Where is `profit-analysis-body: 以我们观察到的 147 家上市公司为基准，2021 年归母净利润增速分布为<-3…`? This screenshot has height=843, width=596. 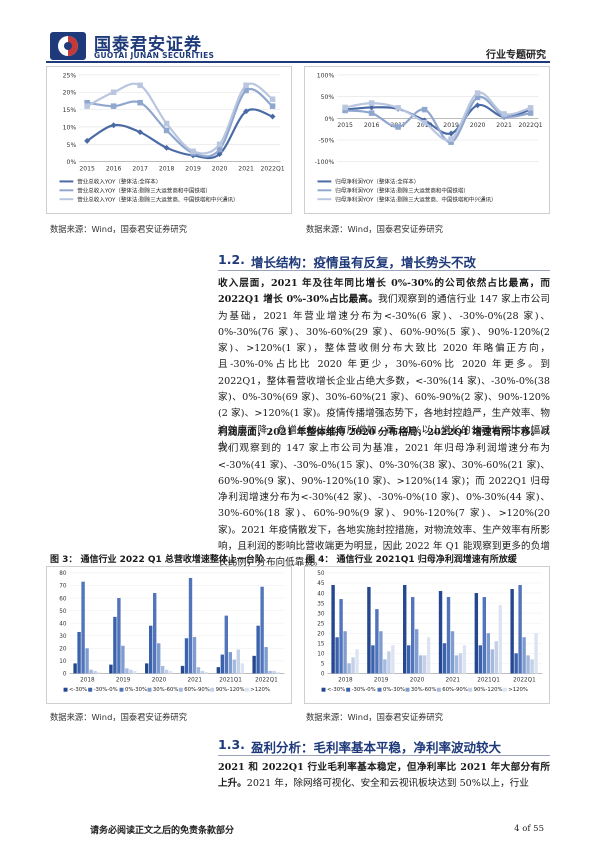 profit-analysis-body: 以我们观察到的 147 家上市公司为基准，2021 年归母净利润增速分布为<-3… is located at coordinates (384, 498).